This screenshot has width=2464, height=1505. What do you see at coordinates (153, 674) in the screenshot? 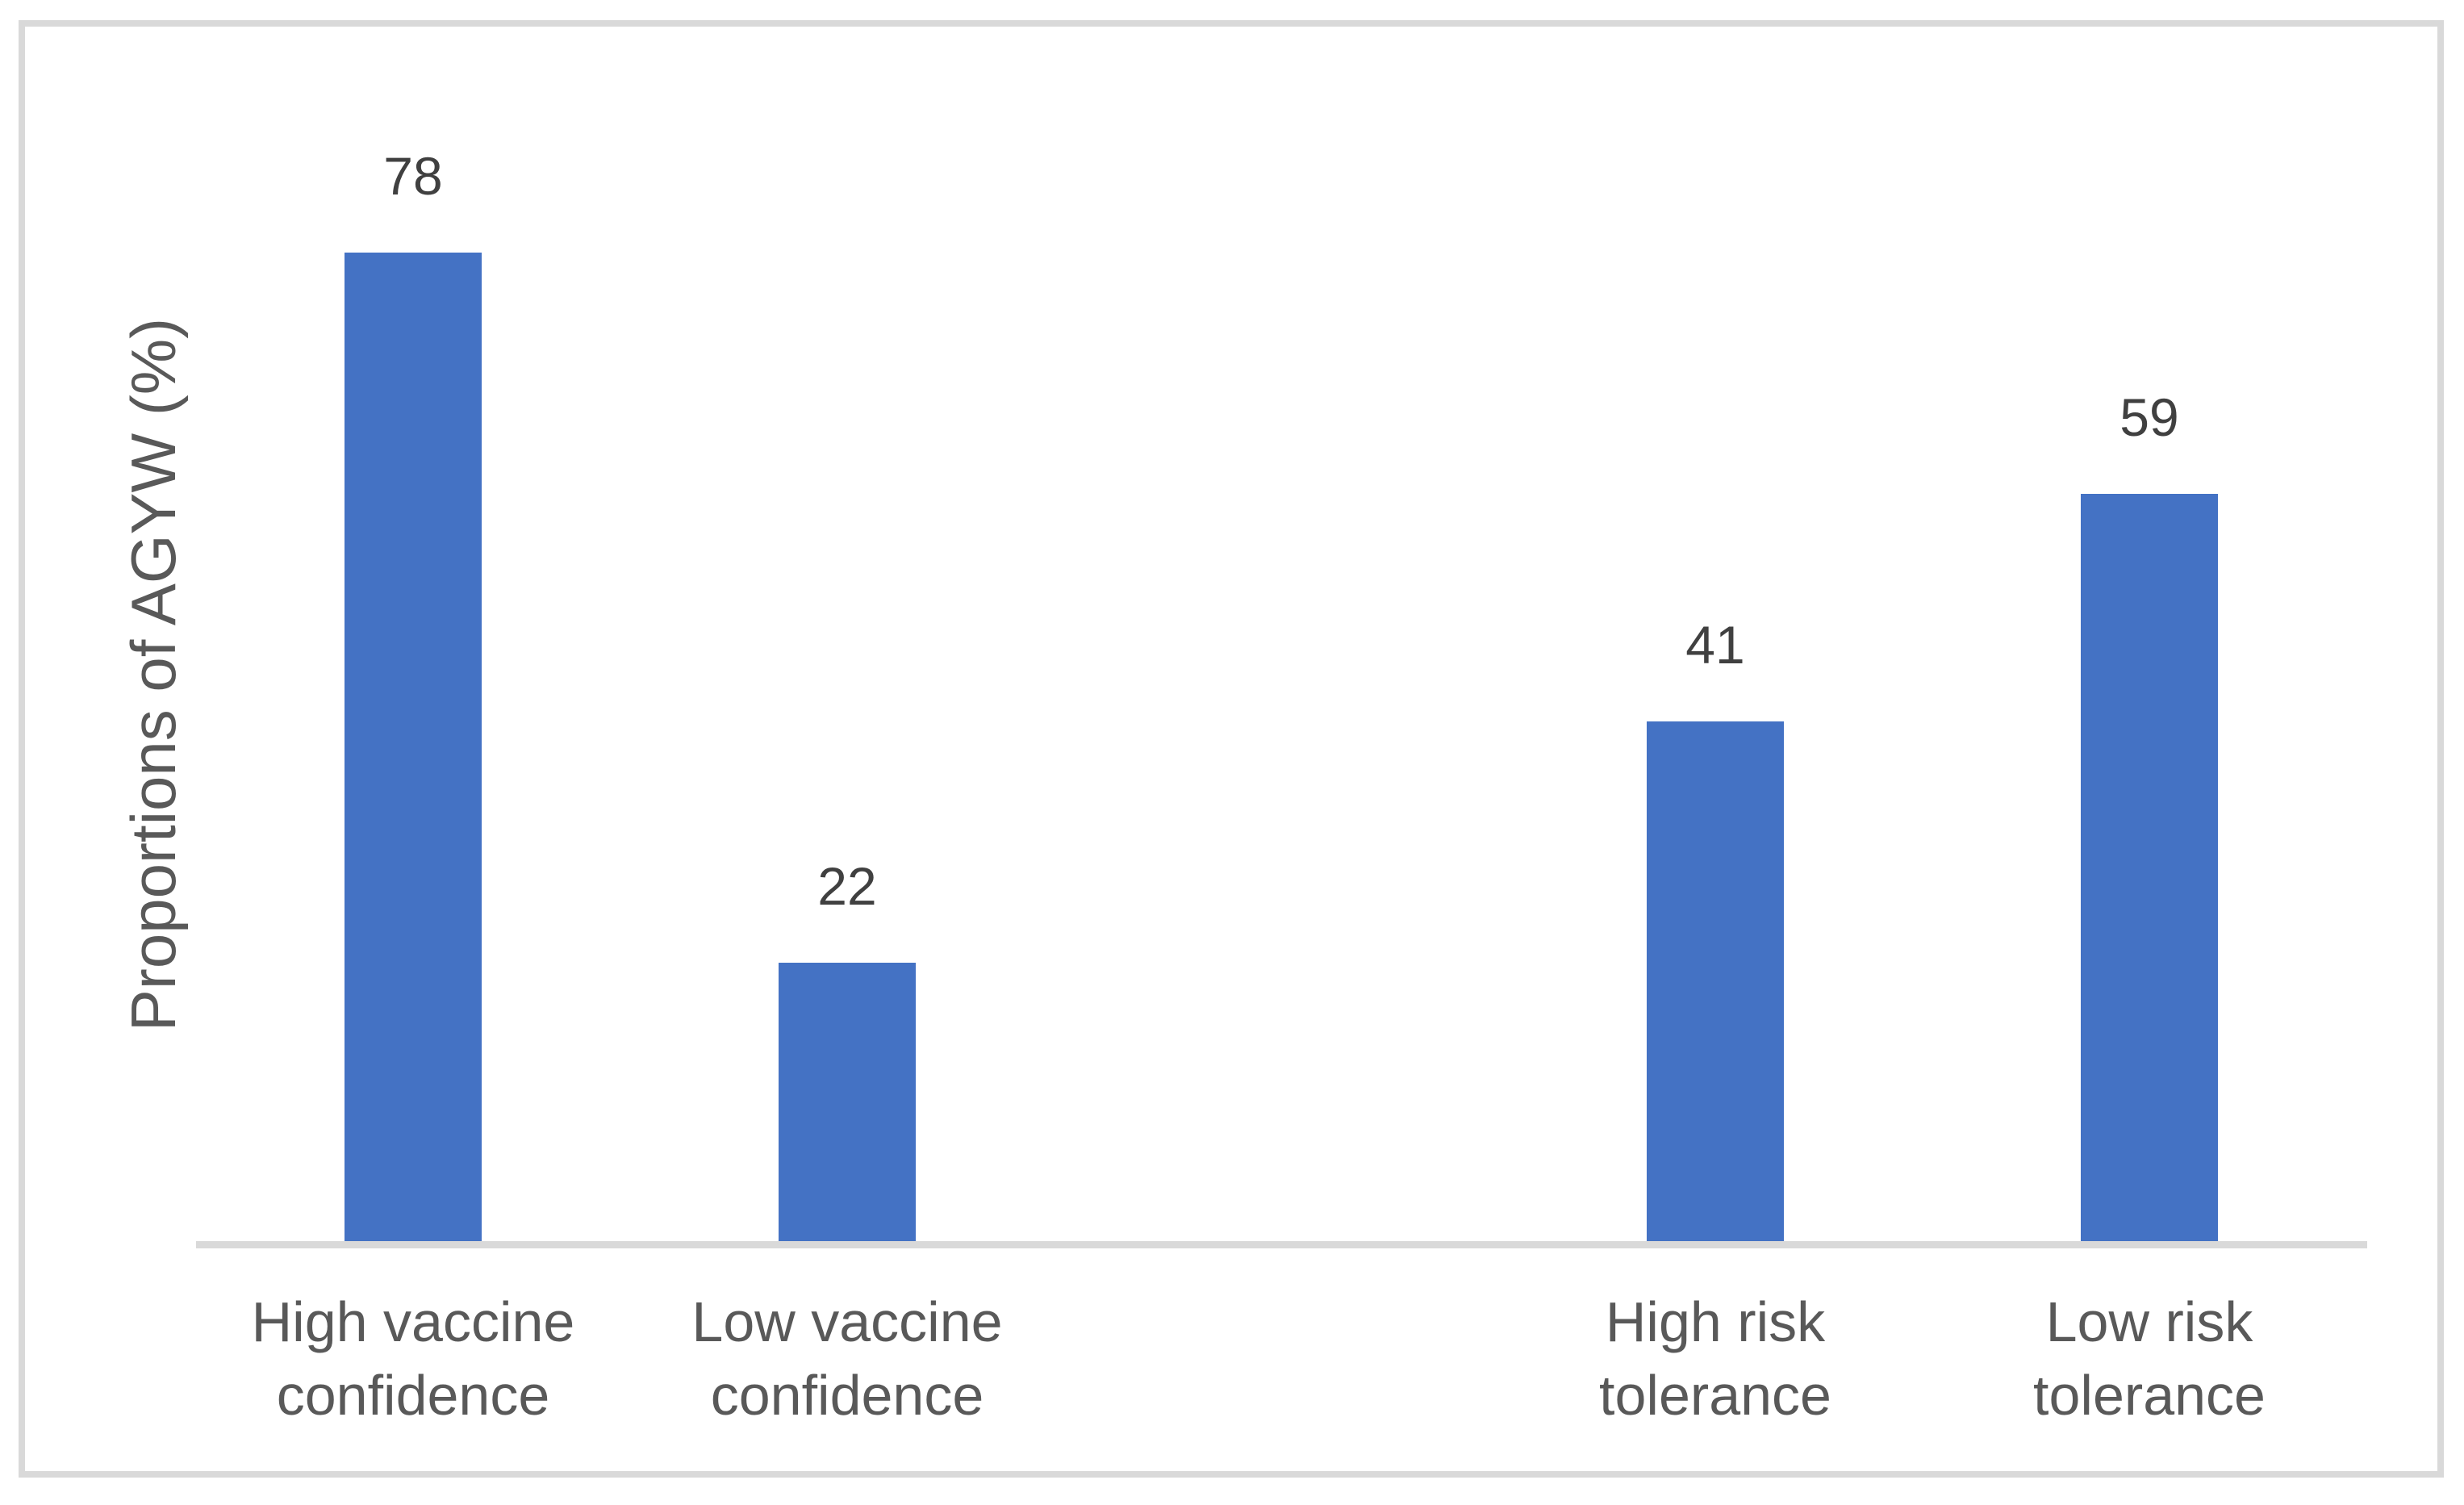
I see `y-axis-title: Proportions of AGYW (%)` at bounding box center [153, 674].